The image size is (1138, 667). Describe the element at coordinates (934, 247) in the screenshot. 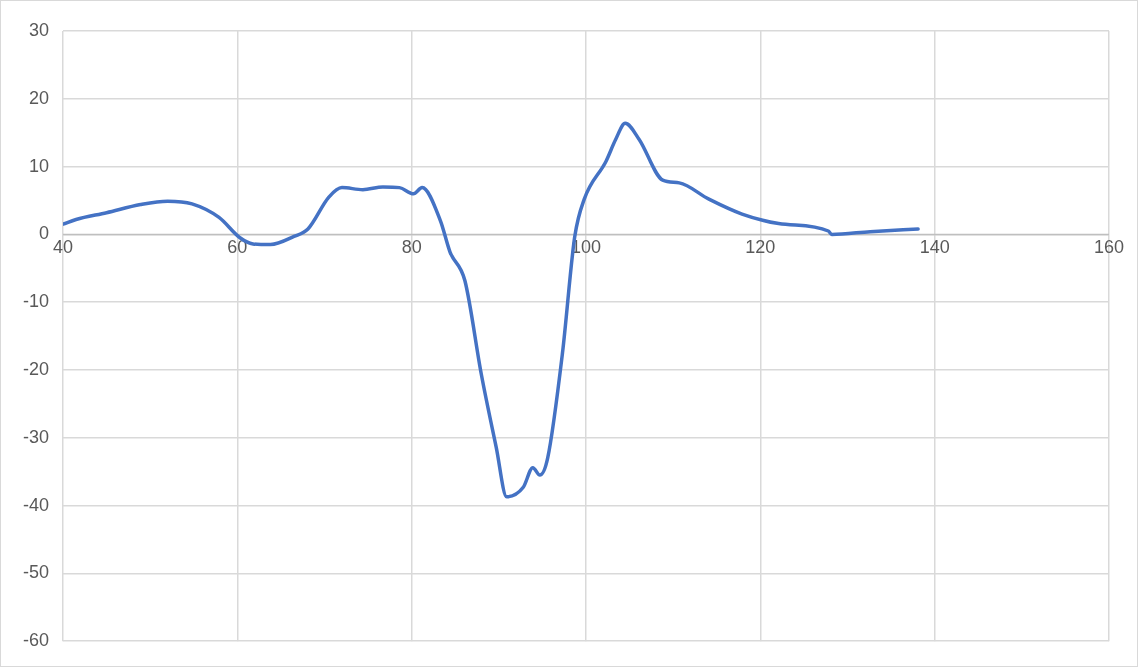

I see `x-tick-label: 140` at that location.